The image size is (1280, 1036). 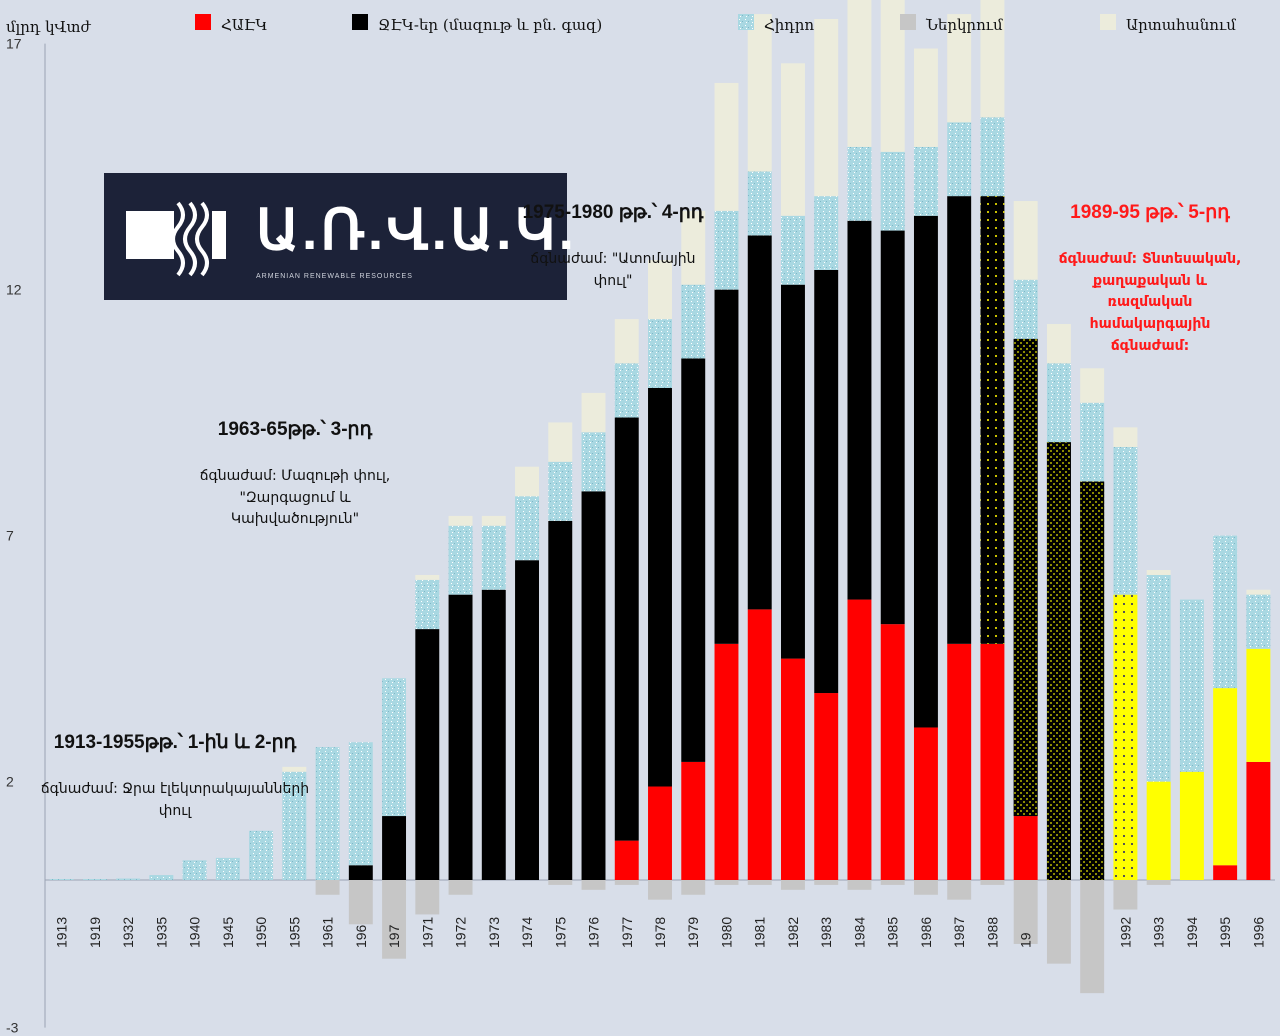 What do you see at coordinates (992, 932) in the screenshot?
I see `x-tick-label: 1988` at bounding box center [992, 932].